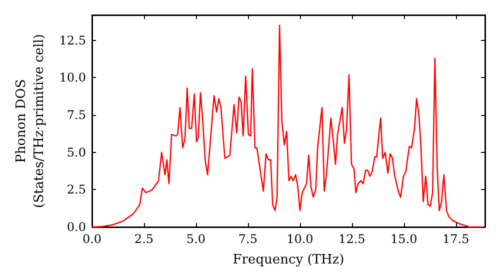 This screenshot has width=500, height=280. What do you see at coordinates (456, 239) in the screenshot?
I see `x-tick-label: 17.5` at bounding box center [456, 239].